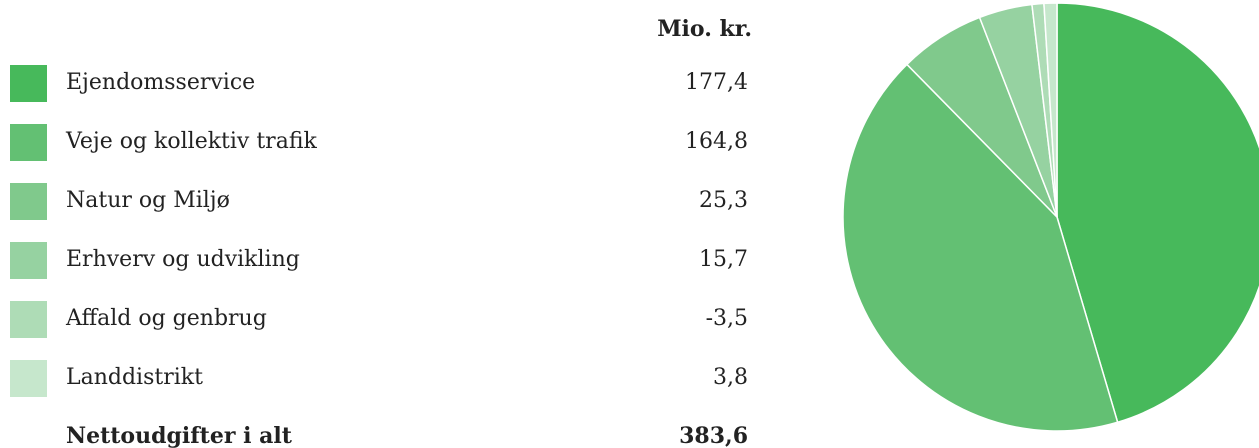  What do you see at coordinates (134, 377) in the screenshot?
I see `legend-label: Landdistrikt` at bounding box center [134, 377].